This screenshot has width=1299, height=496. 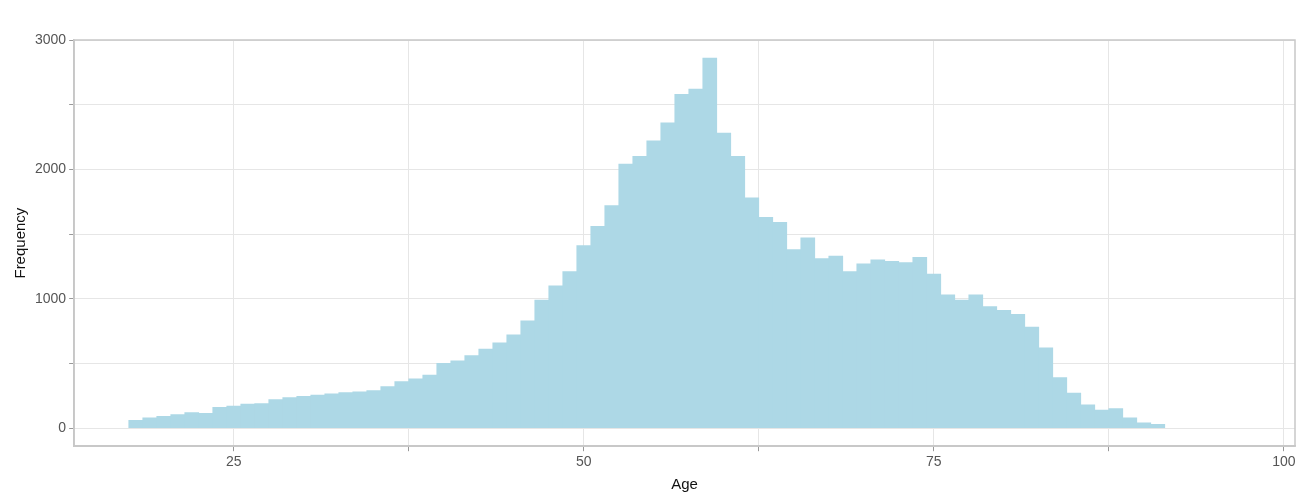 I want to click on y-tick-label: 1000, so click(x=50, y=297).